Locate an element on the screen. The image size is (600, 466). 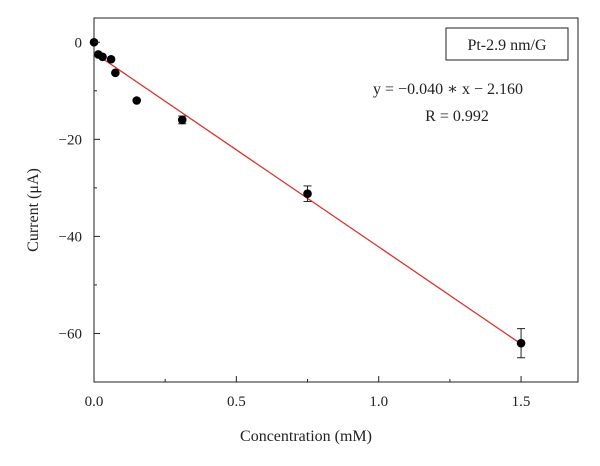
legend-entry: Pt-2.9 nm/G is located at coordinates (507, 45).